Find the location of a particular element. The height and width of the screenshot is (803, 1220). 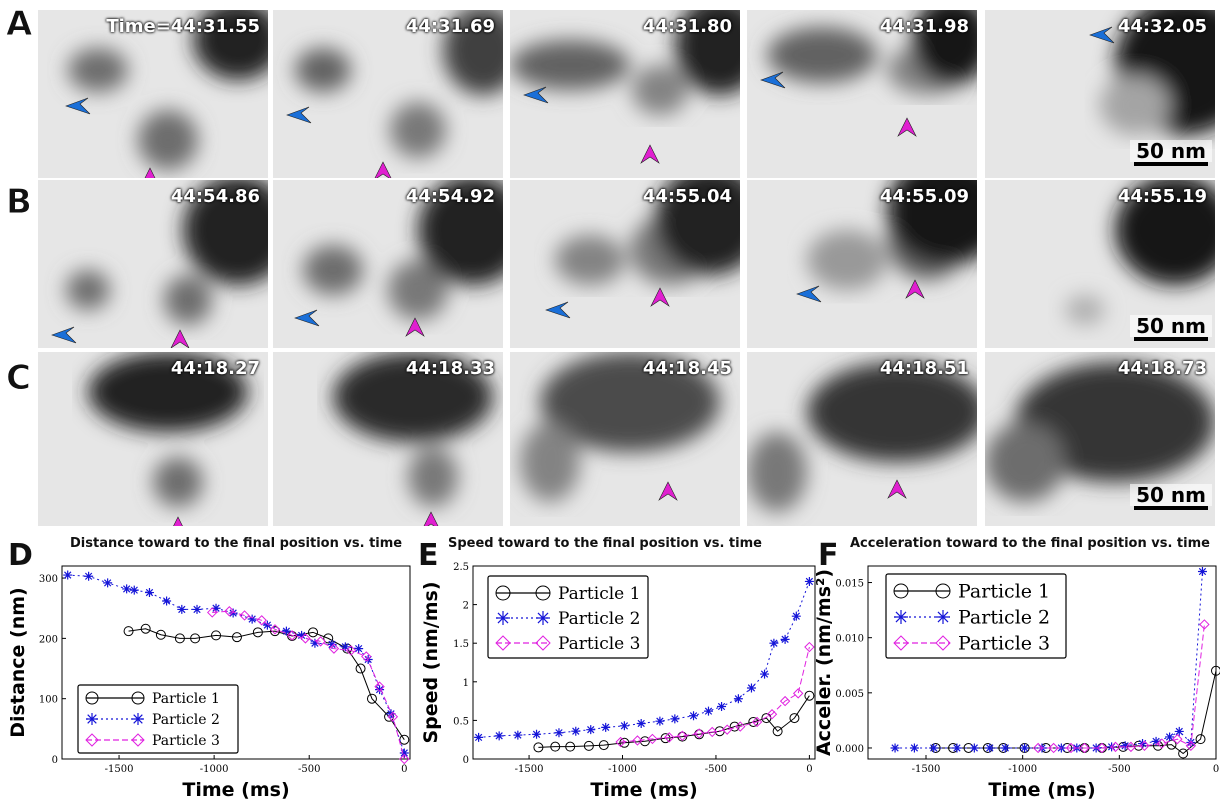

legend-label-particle-3: Particle 3 is located at coordinates (599, 644).